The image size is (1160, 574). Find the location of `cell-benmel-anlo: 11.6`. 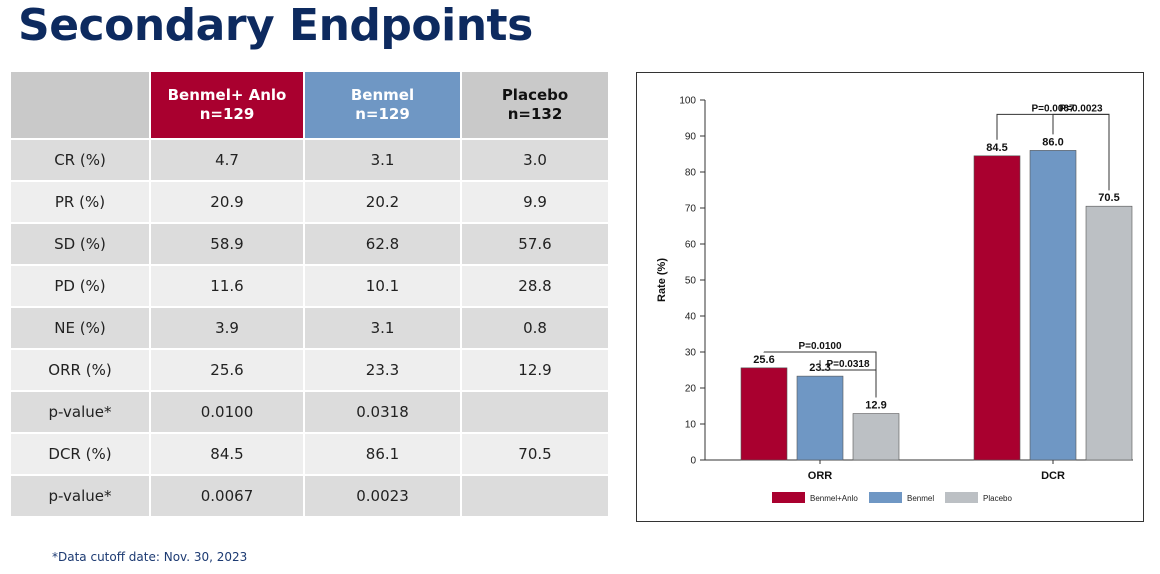

cell-benmel-anlo: 11.6 is located at coordinates (227, 286).